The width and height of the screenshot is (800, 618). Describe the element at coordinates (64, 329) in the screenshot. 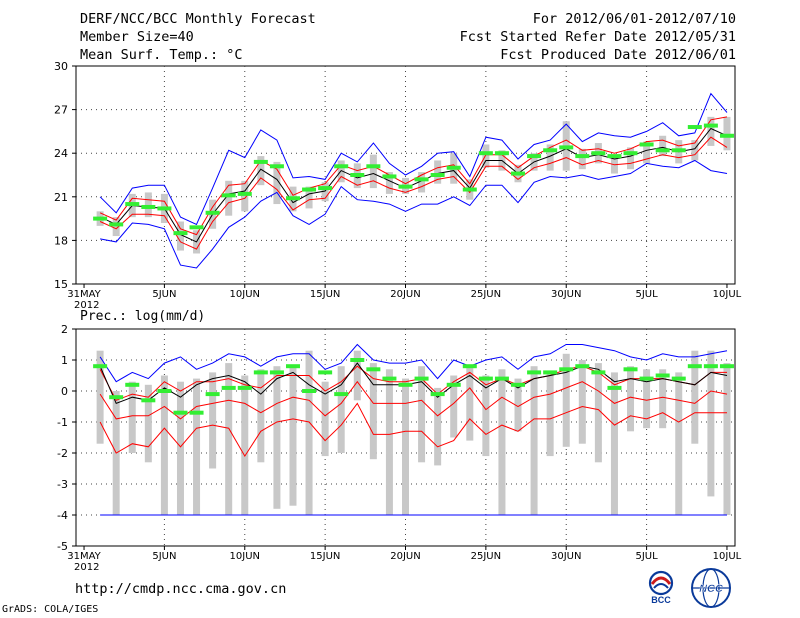

I see `prec-ytick-label: 2` at that location.